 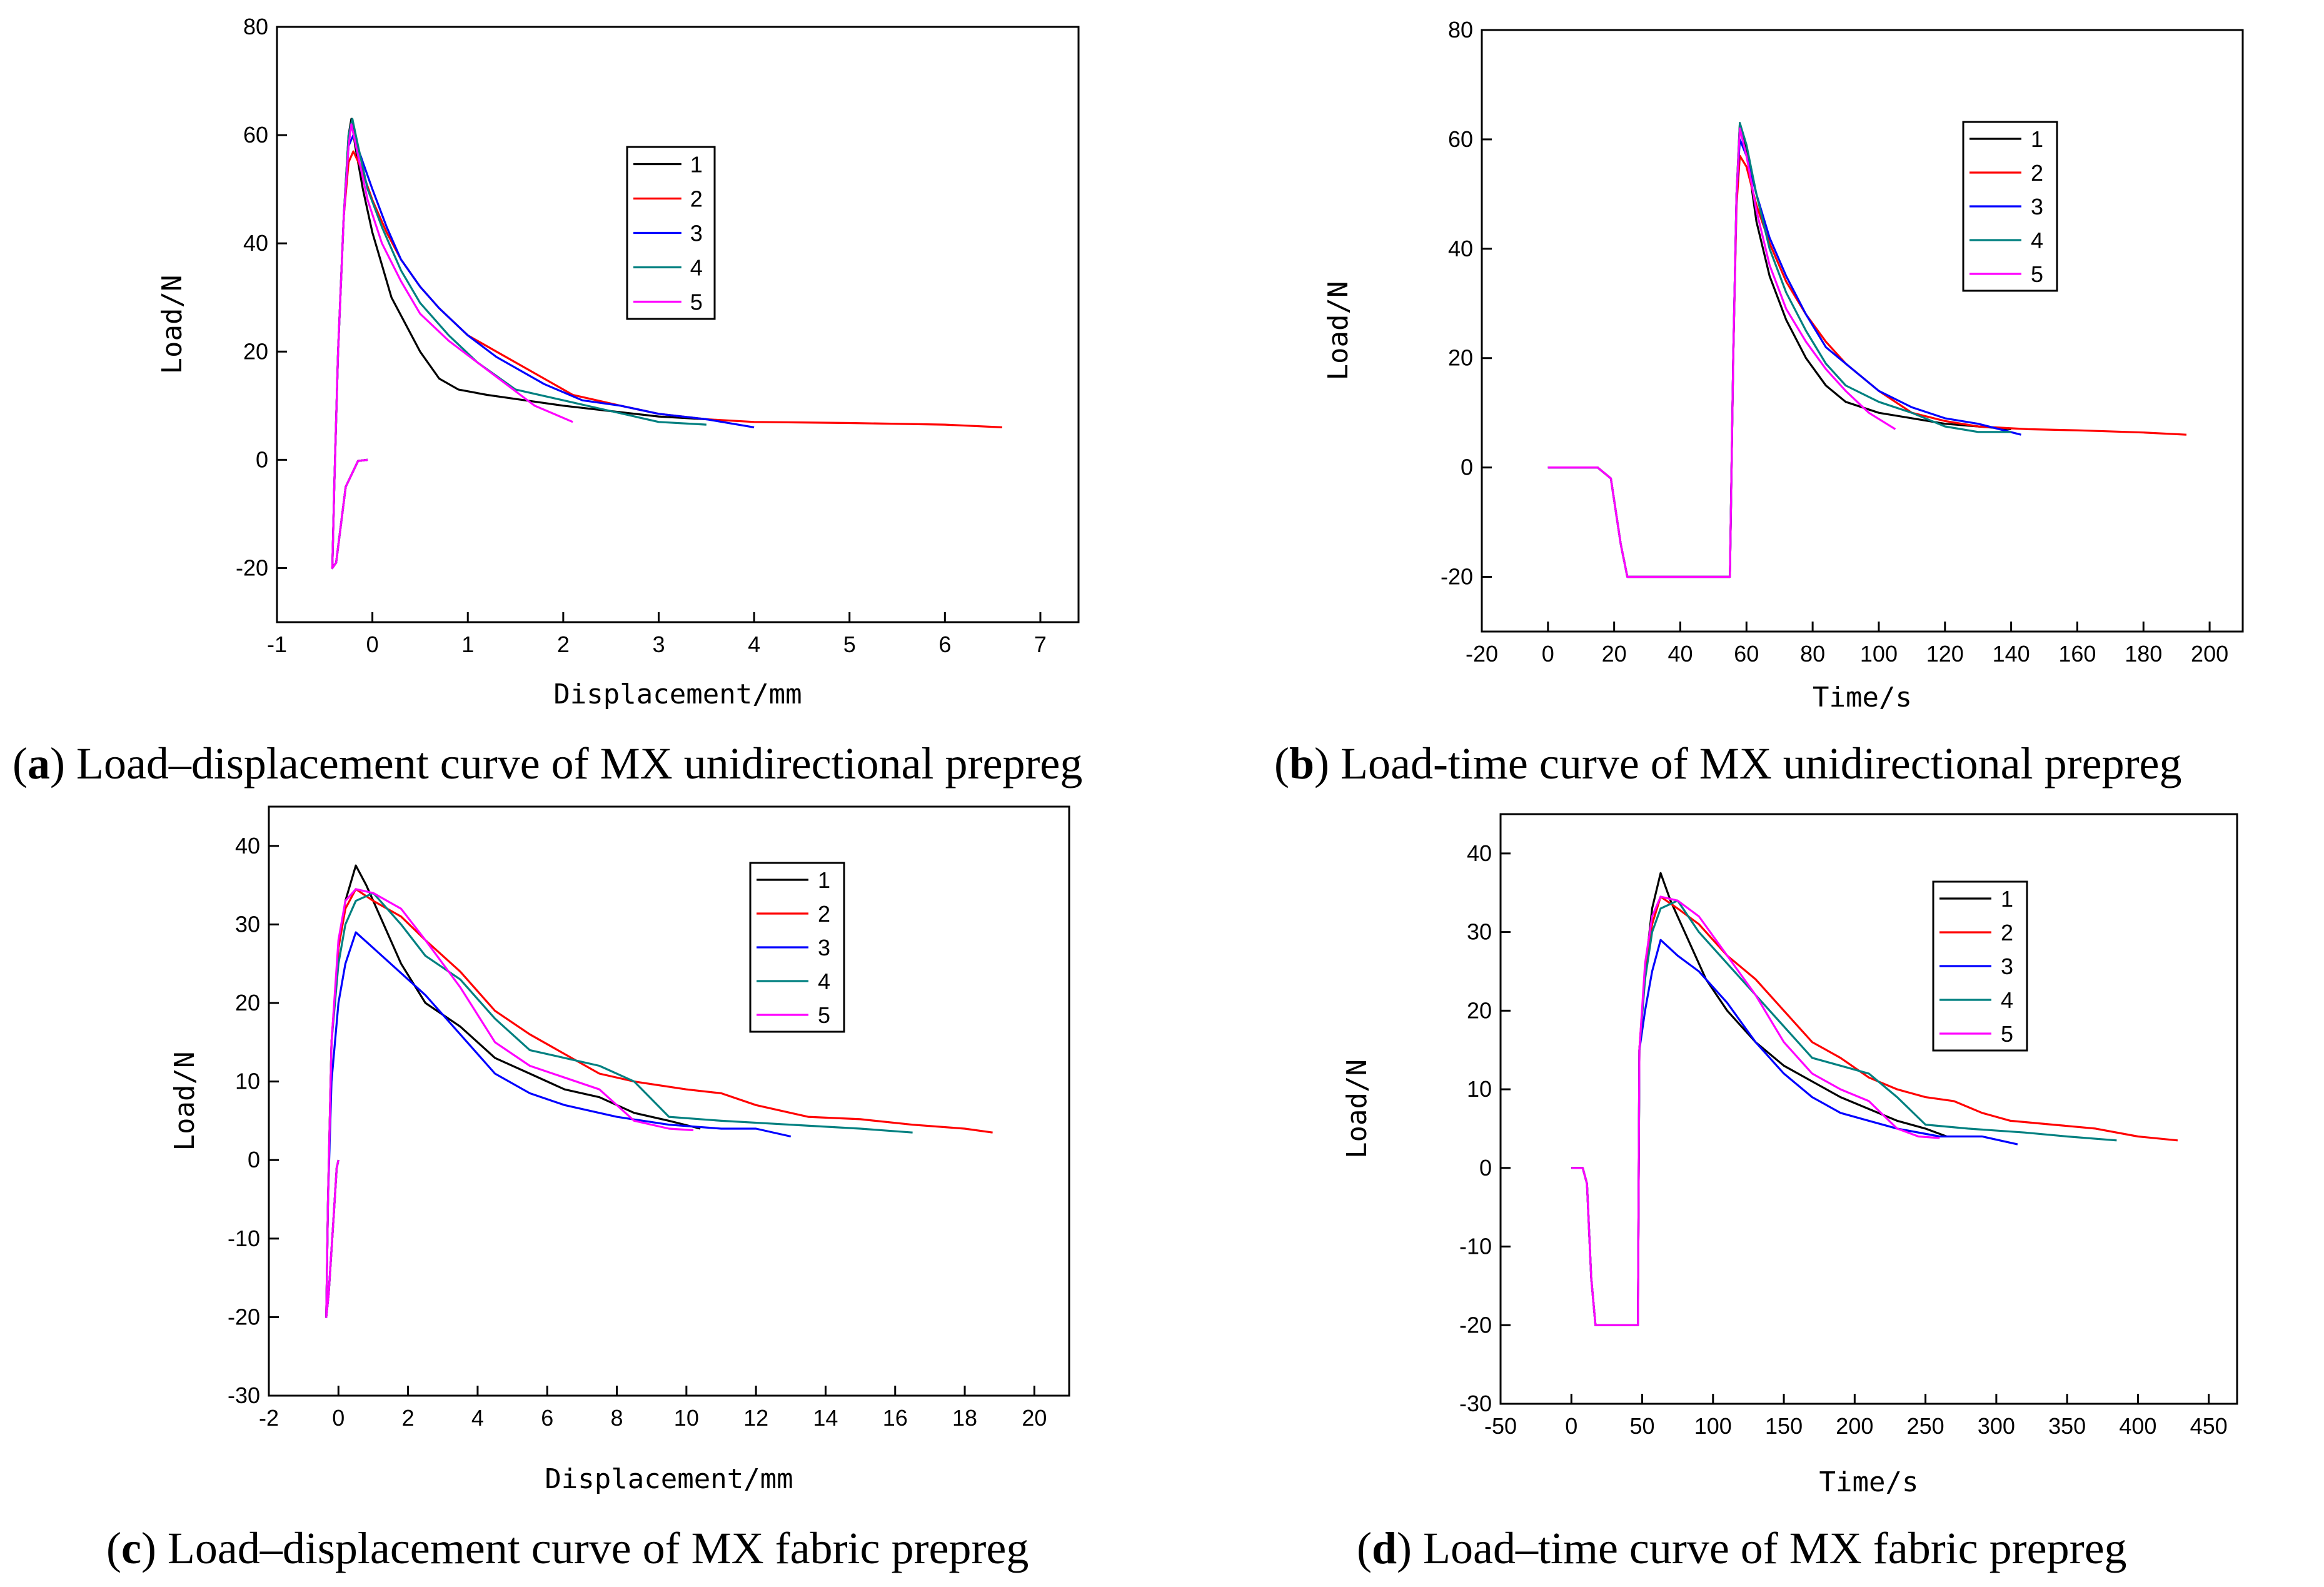 I want to click on x-tick-label: 120, so click(x=1945, y=654).